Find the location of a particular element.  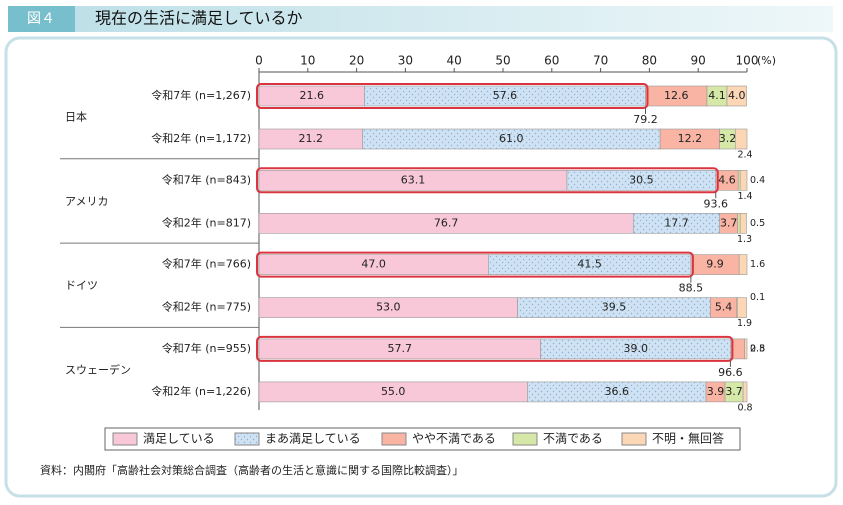

total-label: 79.2 is located at coordinates (645, 119).